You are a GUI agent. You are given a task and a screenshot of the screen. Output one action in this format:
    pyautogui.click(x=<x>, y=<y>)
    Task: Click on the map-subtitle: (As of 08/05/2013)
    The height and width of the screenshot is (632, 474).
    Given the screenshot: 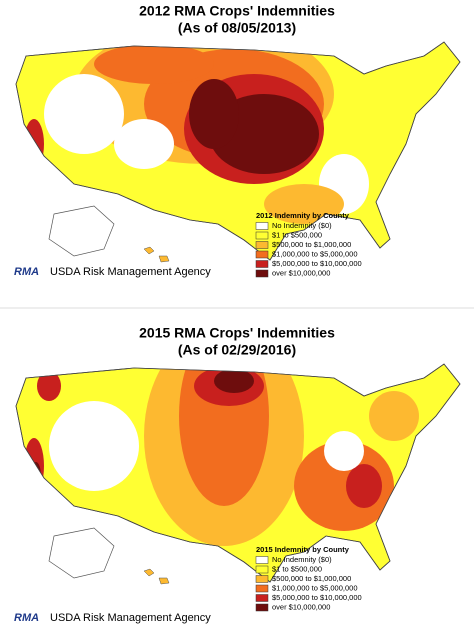 What is the action you would take?
    pyautogui.click(x=237, y=28)
    